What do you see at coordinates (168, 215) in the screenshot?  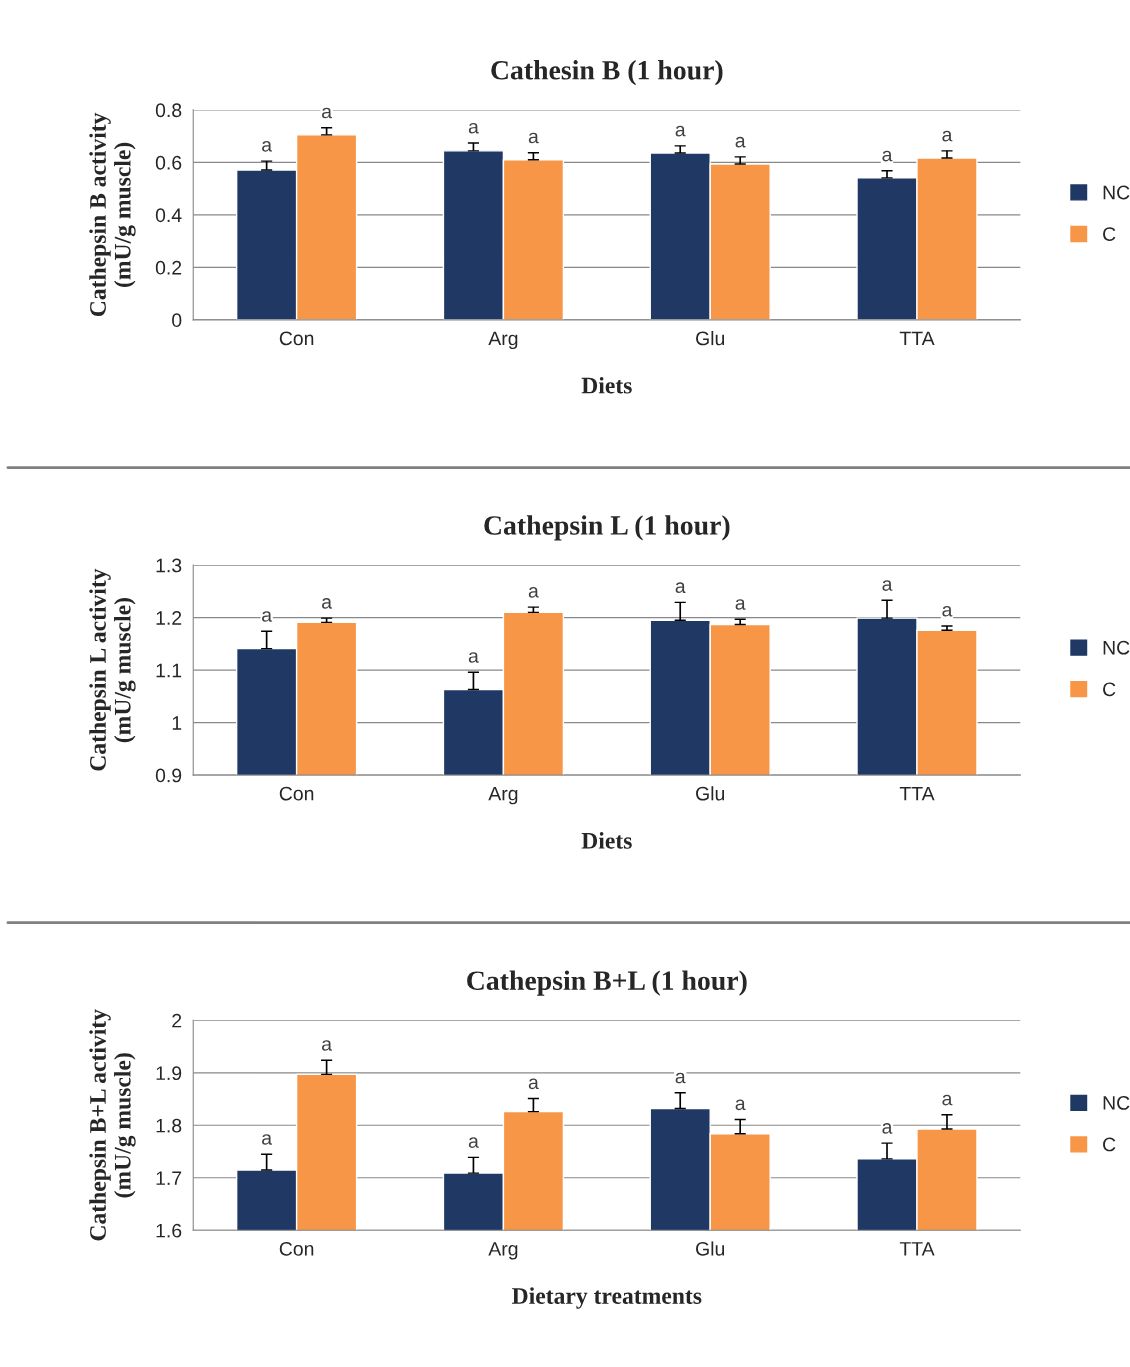 I see `y-tick-label: 0.4` at bounding box center [168, 215].